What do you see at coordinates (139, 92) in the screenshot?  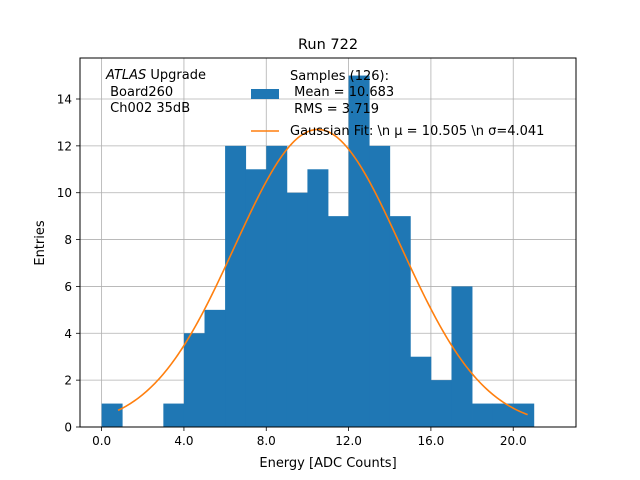 I see `annotation-line-2: Board260` at bounding box center [139, 92].